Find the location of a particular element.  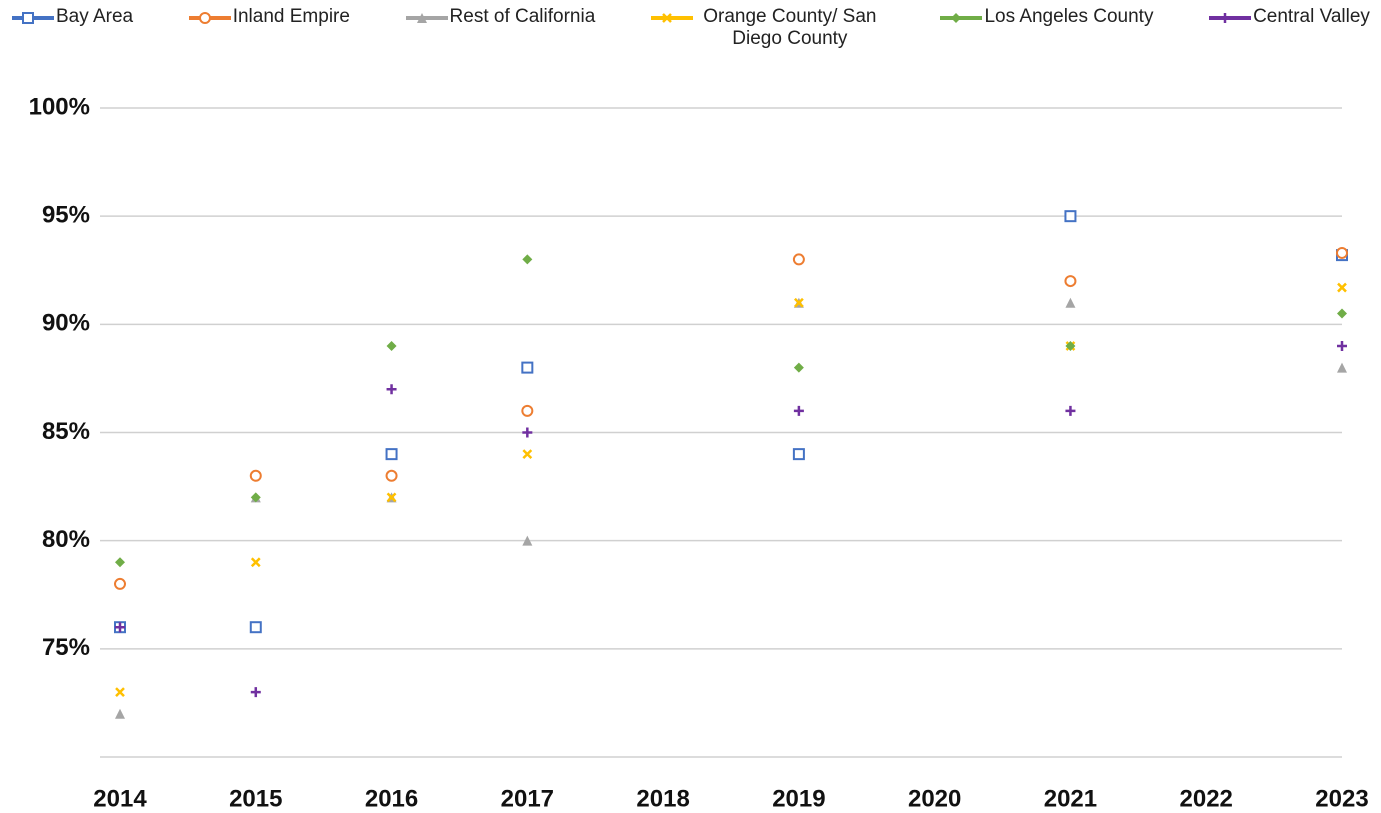

legend-label: Bay Area is located at coordinates (95, 16).